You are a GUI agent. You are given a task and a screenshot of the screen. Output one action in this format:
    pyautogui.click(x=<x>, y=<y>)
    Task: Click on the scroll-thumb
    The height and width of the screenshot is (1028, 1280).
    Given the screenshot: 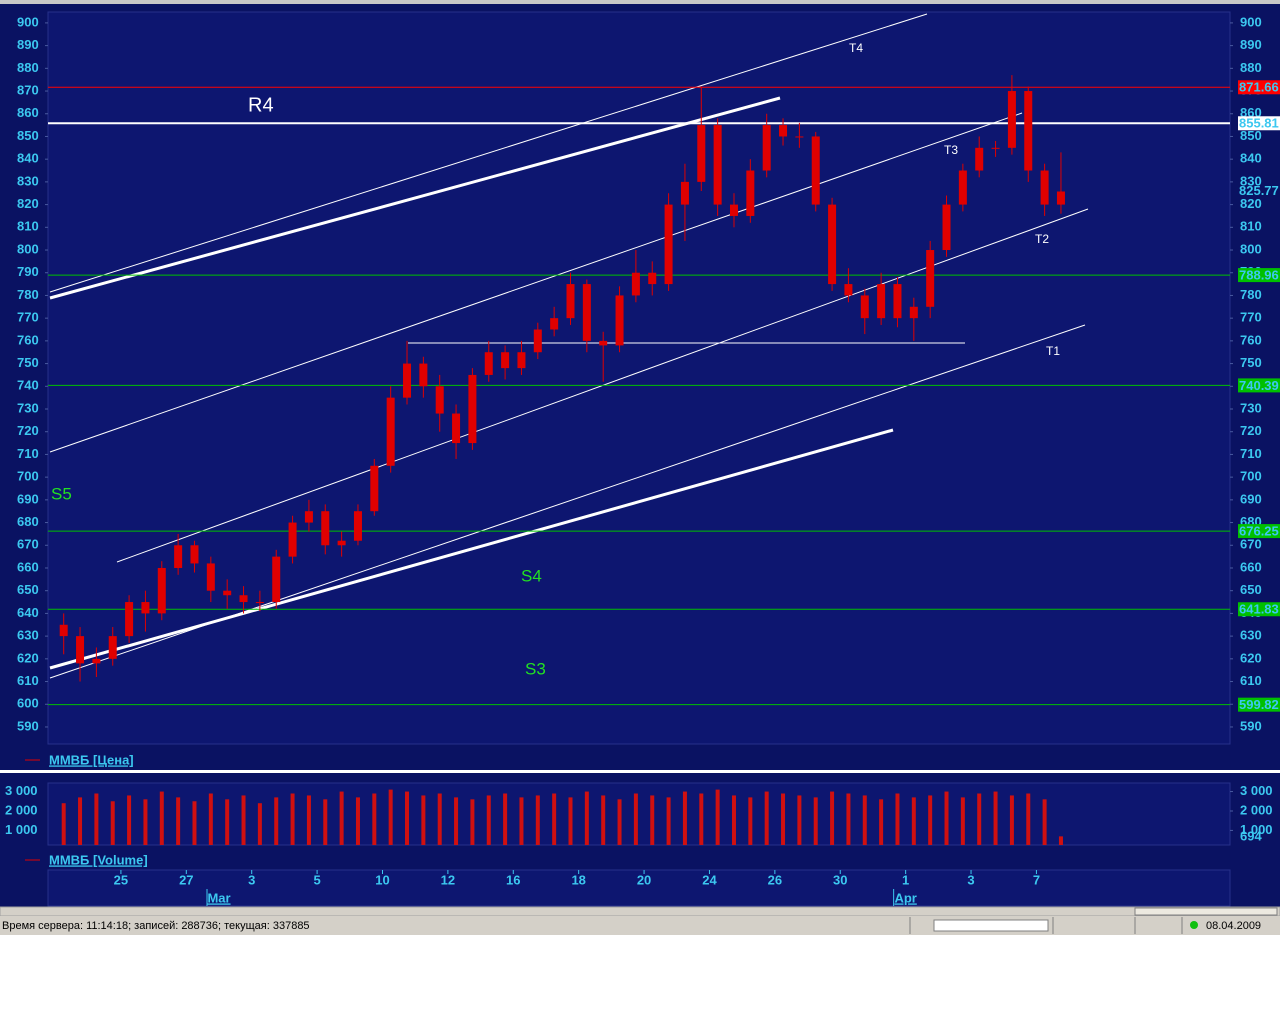 What is the action you would take?
    pyautogui.click(x=1206, y=911)
    